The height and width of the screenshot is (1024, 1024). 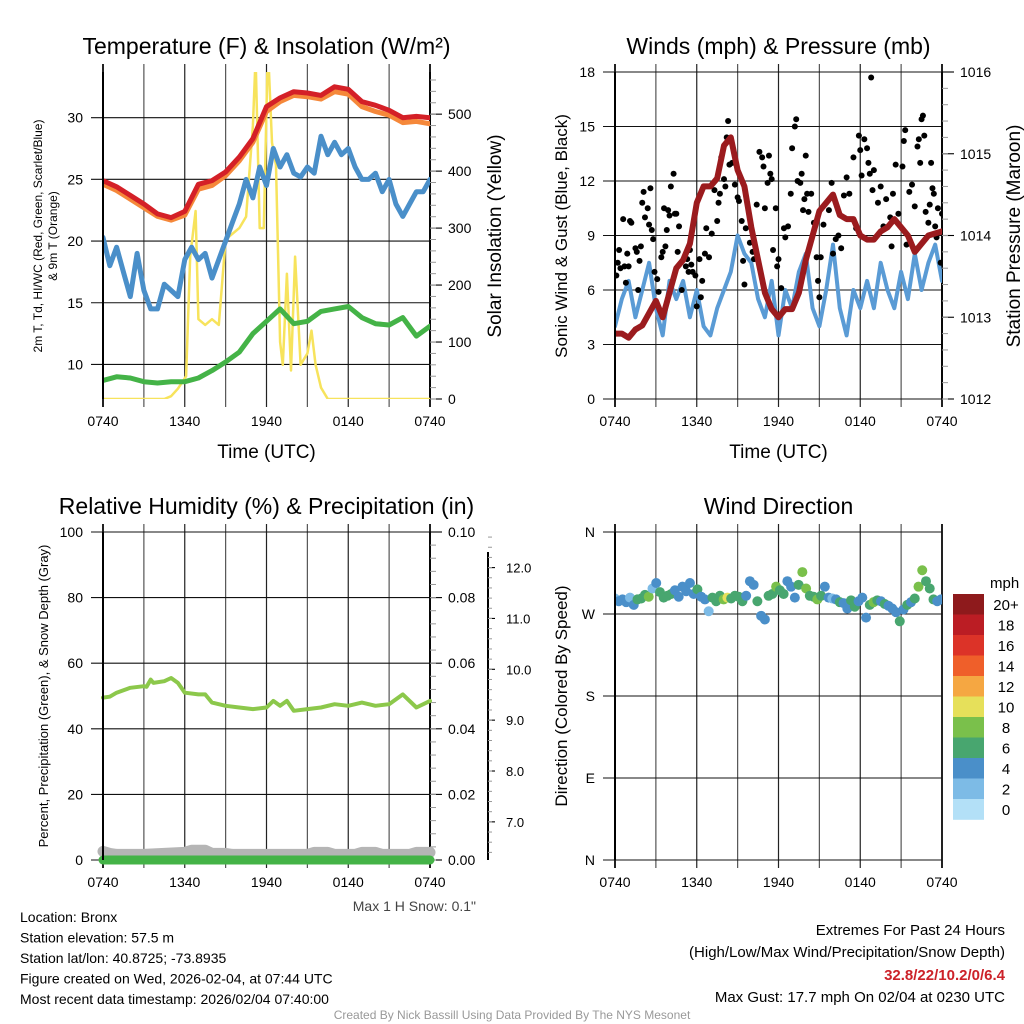 I want to click on y-tick-label-left: N, so click(x=590, y=532).